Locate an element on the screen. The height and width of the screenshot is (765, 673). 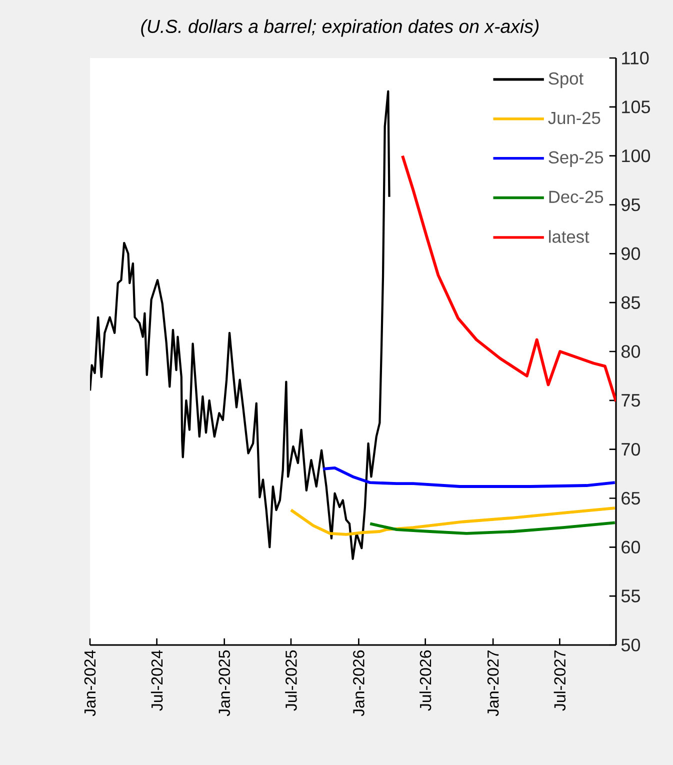
x-tick-label: Jul-2024 is located at coordinates (156, 680).